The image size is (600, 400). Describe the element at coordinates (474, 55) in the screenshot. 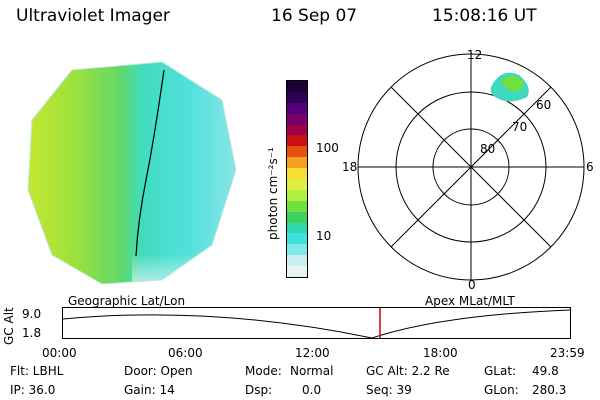

I see `mlt-label-12: 12` at that location.